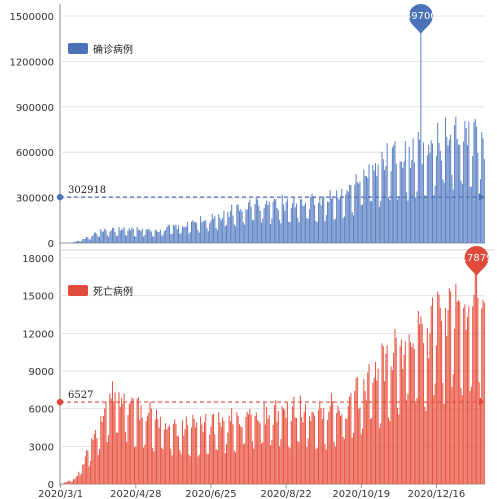  Describe the element at coordinates (113, 291) in the screenshot. I see `legend-label: 死亡病例` at that location.